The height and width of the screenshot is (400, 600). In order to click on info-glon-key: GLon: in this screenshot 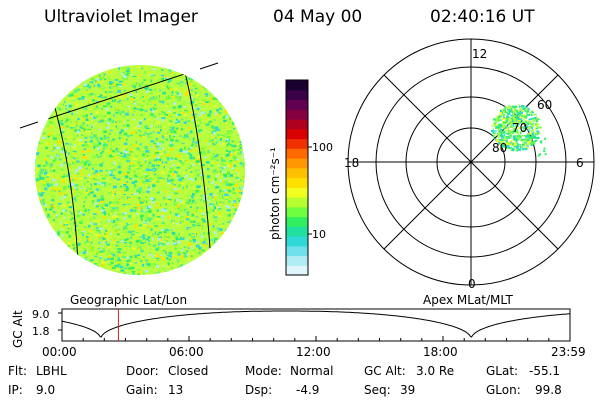, I will do `click(503, 390)`.